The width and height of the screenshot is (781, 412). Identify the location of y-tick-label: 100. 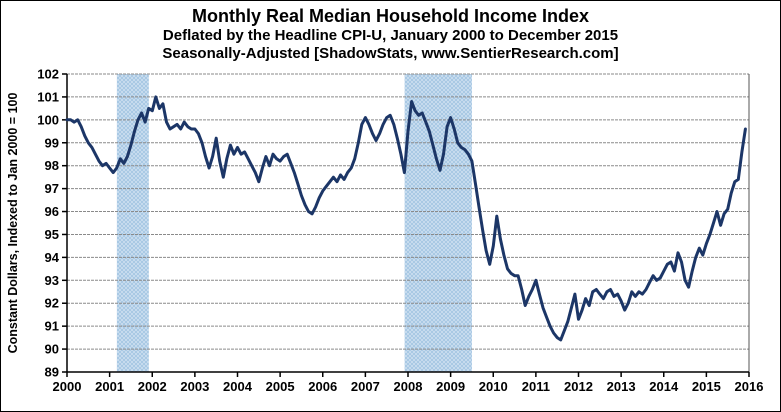
(48, 119).